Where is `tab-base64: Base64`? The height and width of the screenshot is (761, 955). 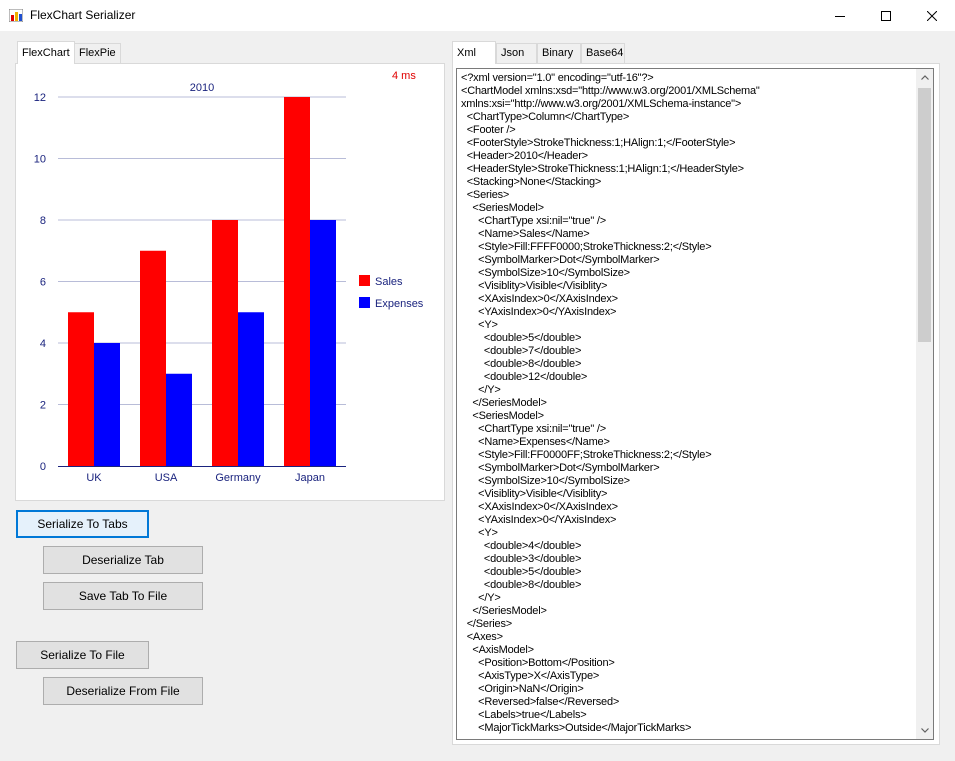
tab-base64: Base64 is located at coordinates (603, 53).